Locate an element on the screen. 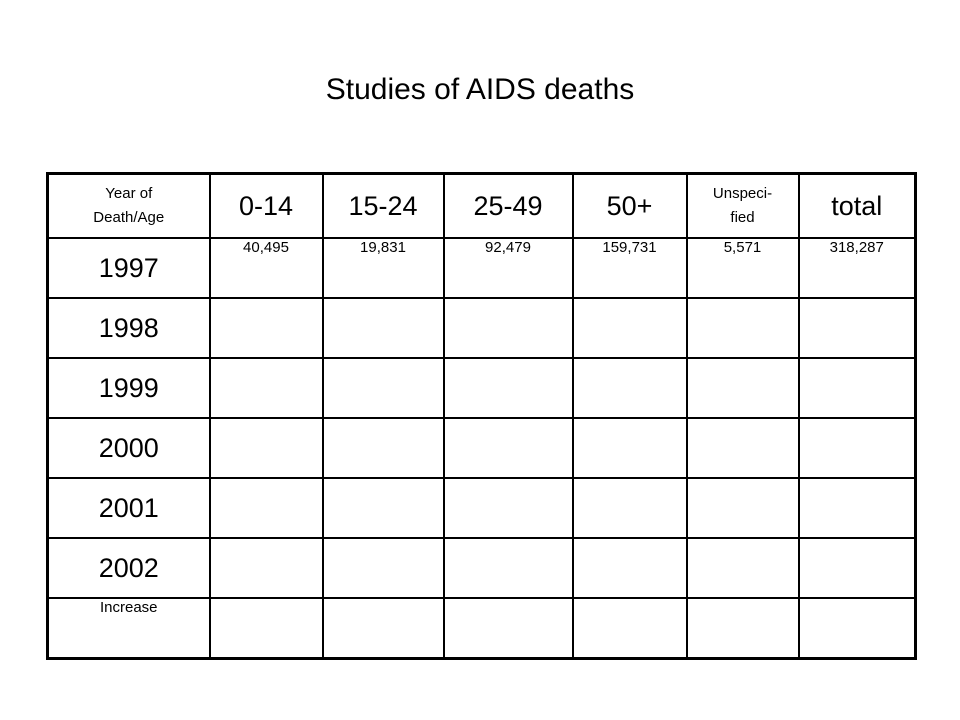 The height and width of the screenshot is (720, 960). table-row: Increase is located at coordinates (481, 628).